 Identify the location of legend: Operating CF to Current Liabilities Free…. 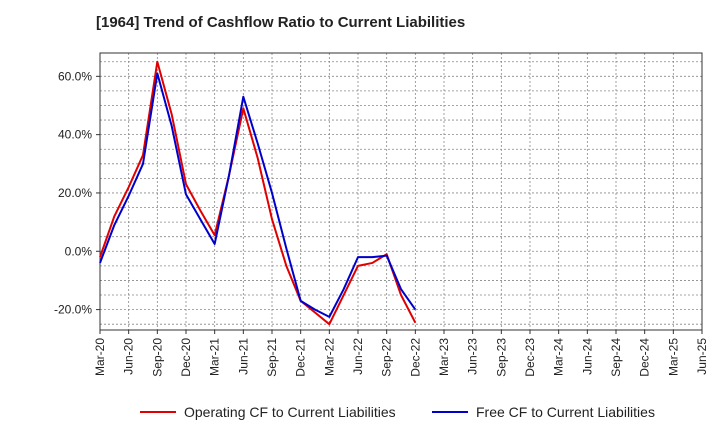
(360, 415).